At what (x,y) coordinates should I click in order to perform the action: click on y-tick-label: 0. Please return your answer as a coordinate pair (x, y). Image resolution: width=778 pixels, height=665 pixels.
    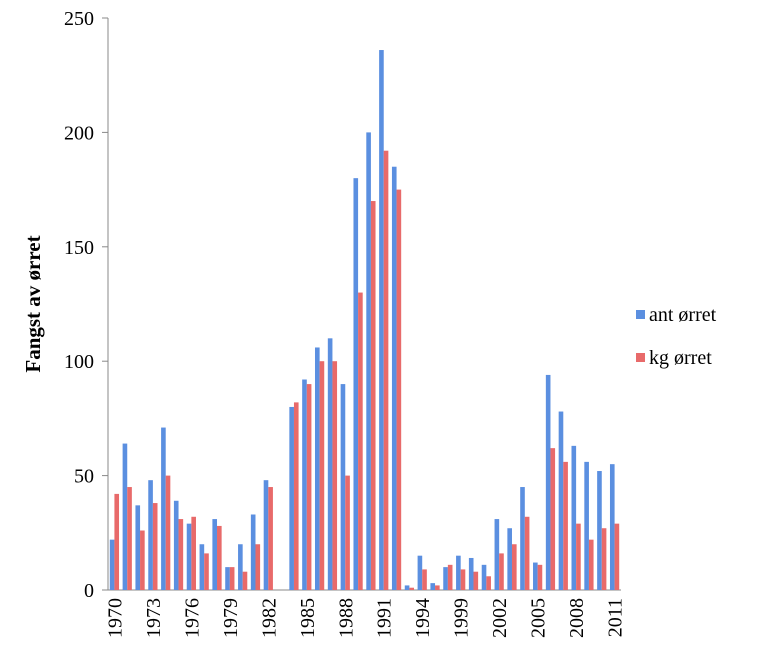
    Looking at the image, I should click on (89, 591).